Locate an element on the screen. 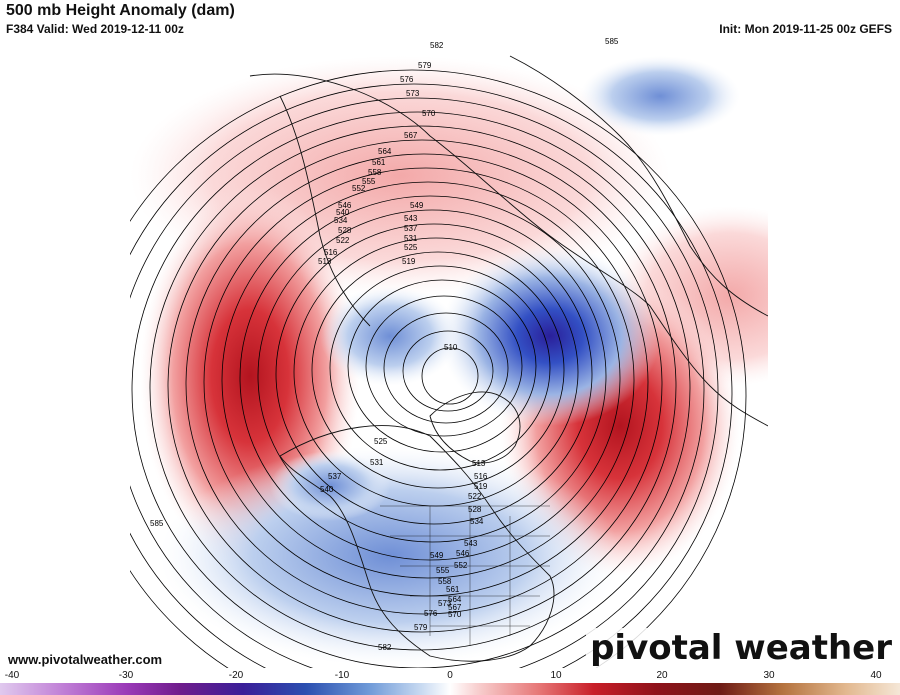 Image resolution: width=900 pixels, height=695 pixels. init-time: Init: Mon 2019-11-25 00z GEFS is located at coordinates (805, 29).